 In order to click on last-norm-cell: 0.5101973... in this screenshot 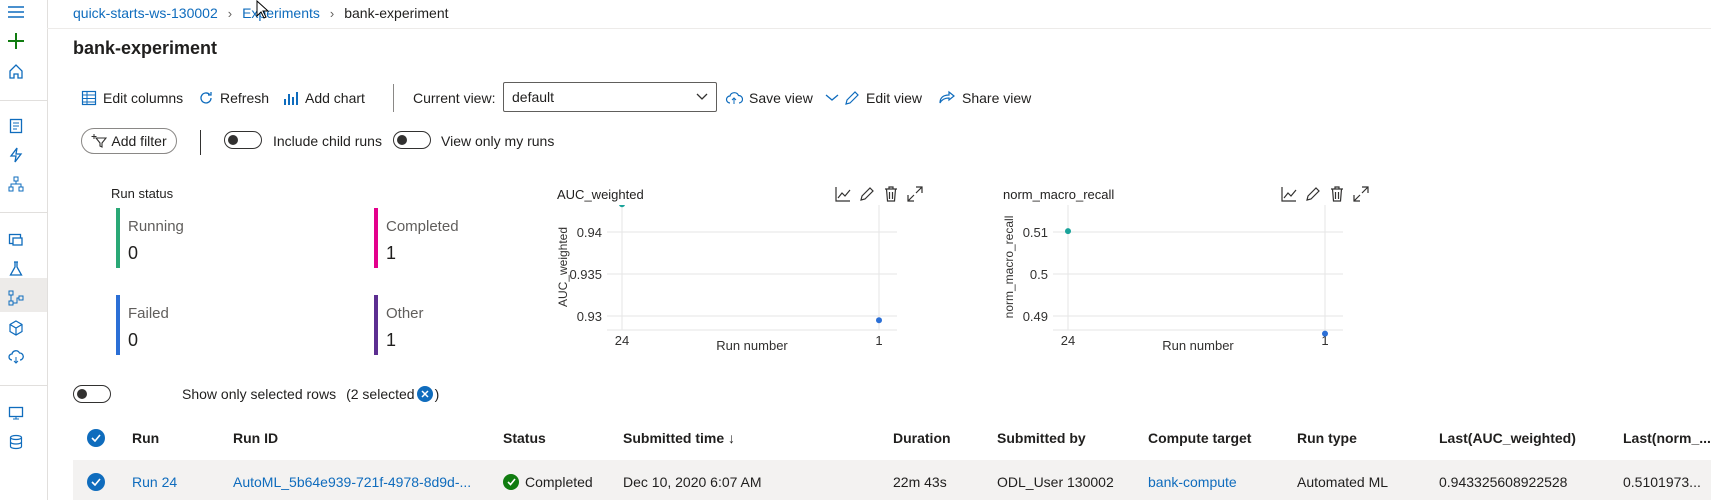, I will do `click(1662, 482)`.